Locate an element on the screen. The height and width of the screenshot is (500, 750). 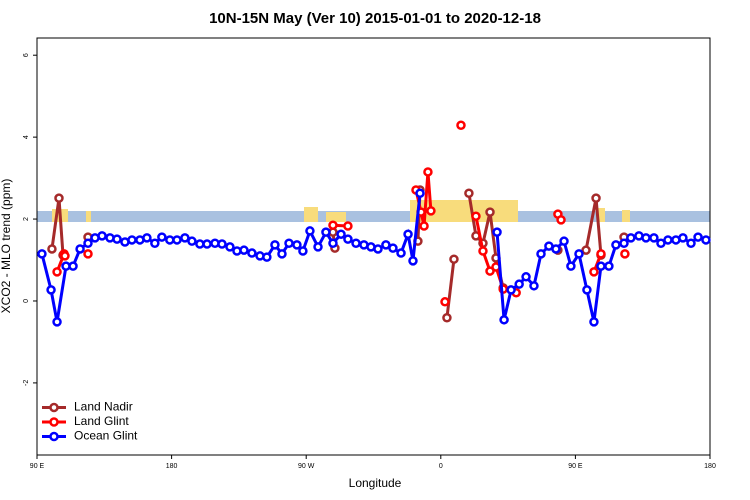
y-tick-label: 2 is located at coordinates (26, 219).